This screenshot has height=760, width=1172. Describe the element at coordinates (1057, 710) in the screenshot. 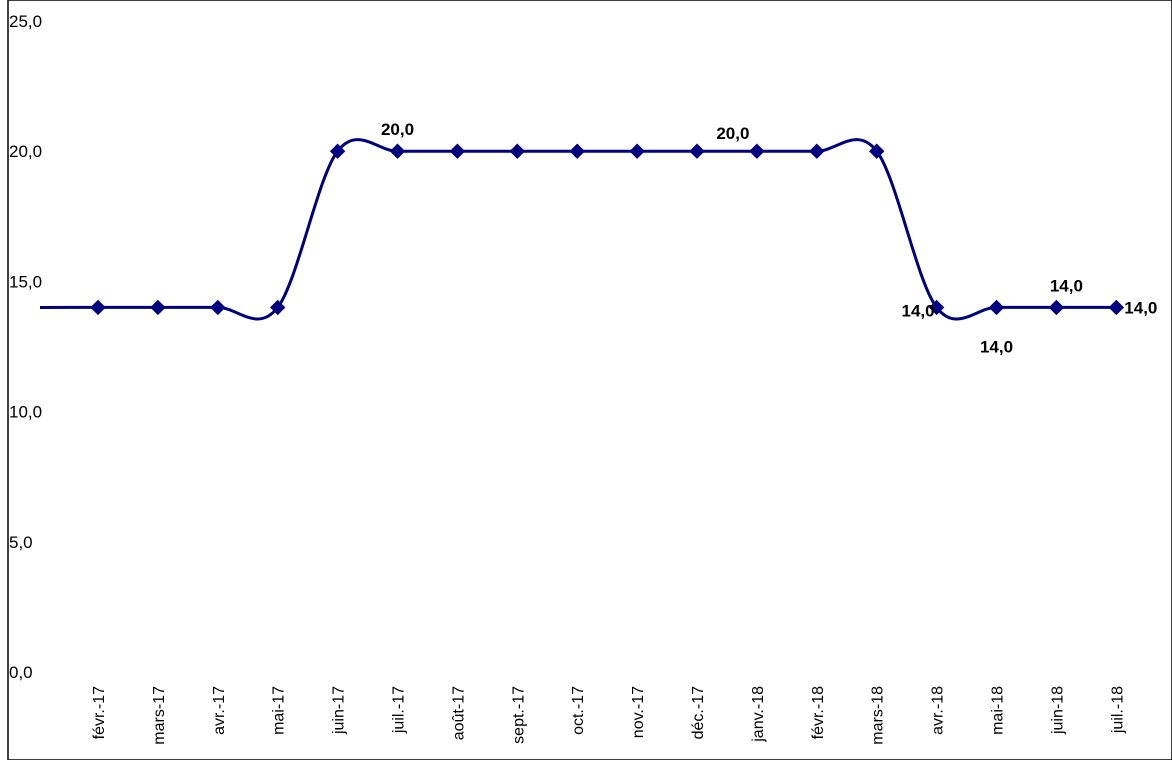

I see `x-tick-label: juin-18` at that location.